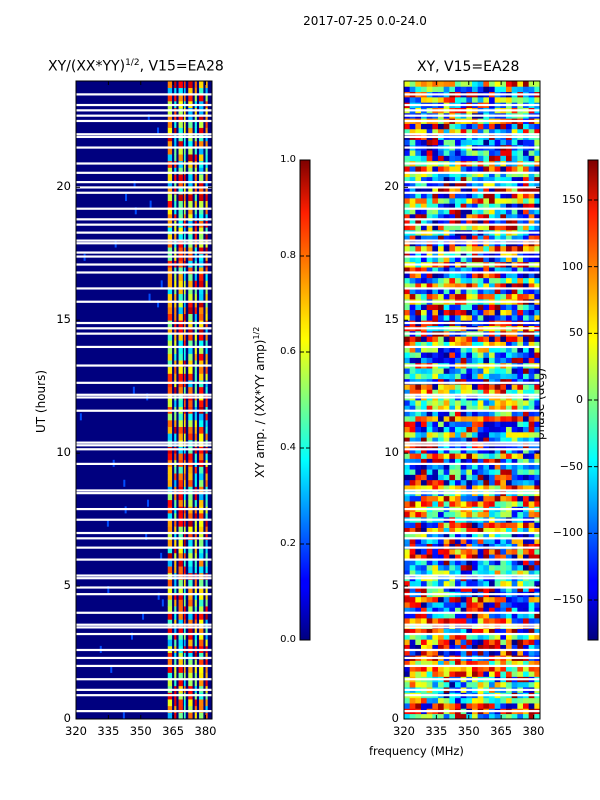  What do you see at coordinates (126, 197) in the screenshot?
I see `left-speckle-cell` at bounding box center [126, 197].